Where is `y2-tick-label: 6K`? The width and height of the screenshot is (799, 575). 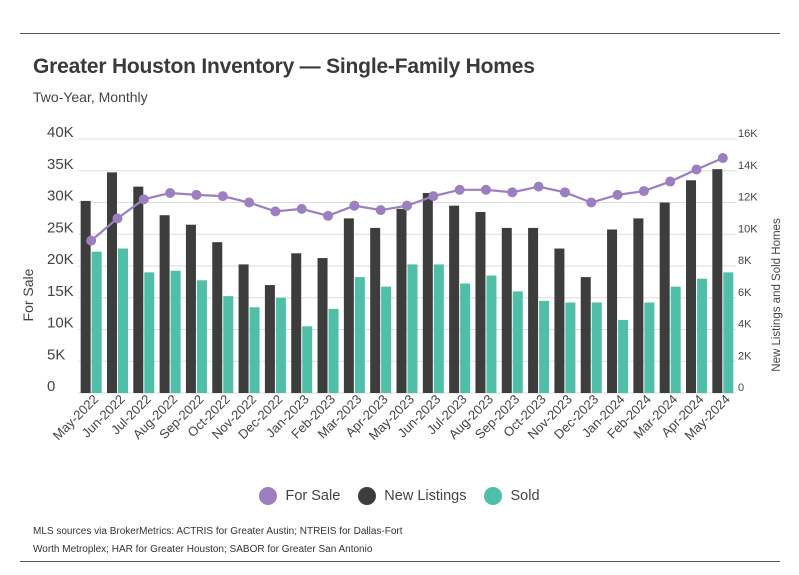
y2-tick-label: 6K is located at coordinates (745, 293).